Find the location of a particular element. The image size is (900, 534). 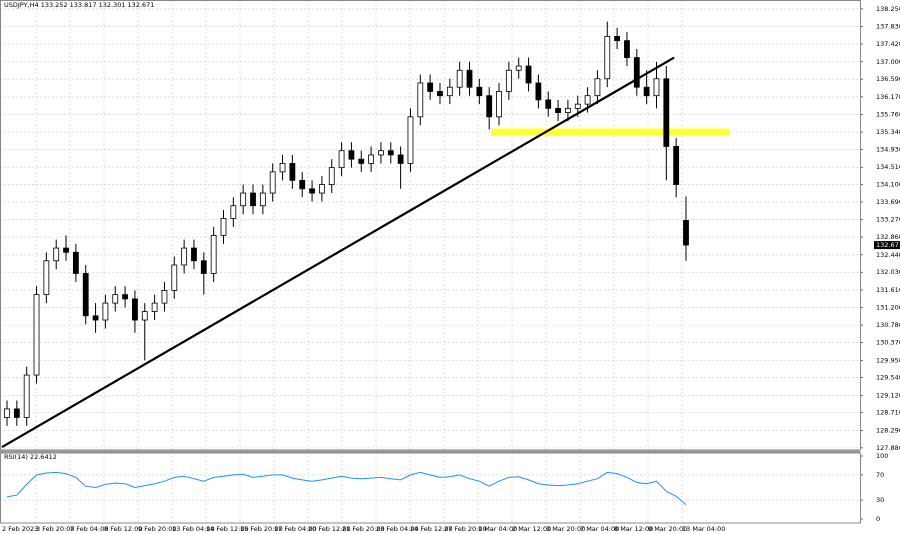

y-tick-label: 131.610 is located at coordinates (888, 290).